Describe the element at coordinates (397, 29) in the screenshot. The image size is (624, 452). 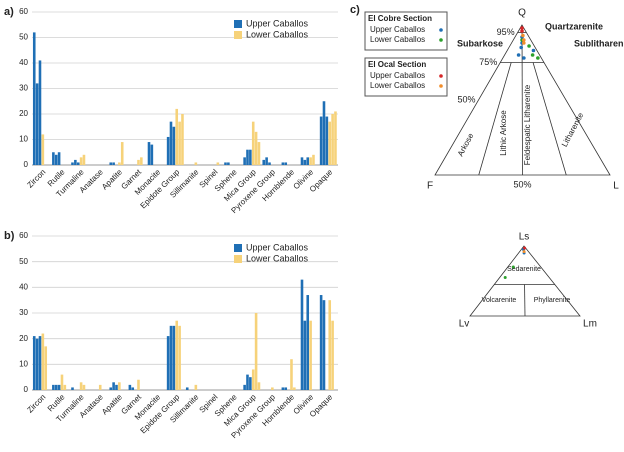
I see `legend-label: Upper Caballos` at that location.